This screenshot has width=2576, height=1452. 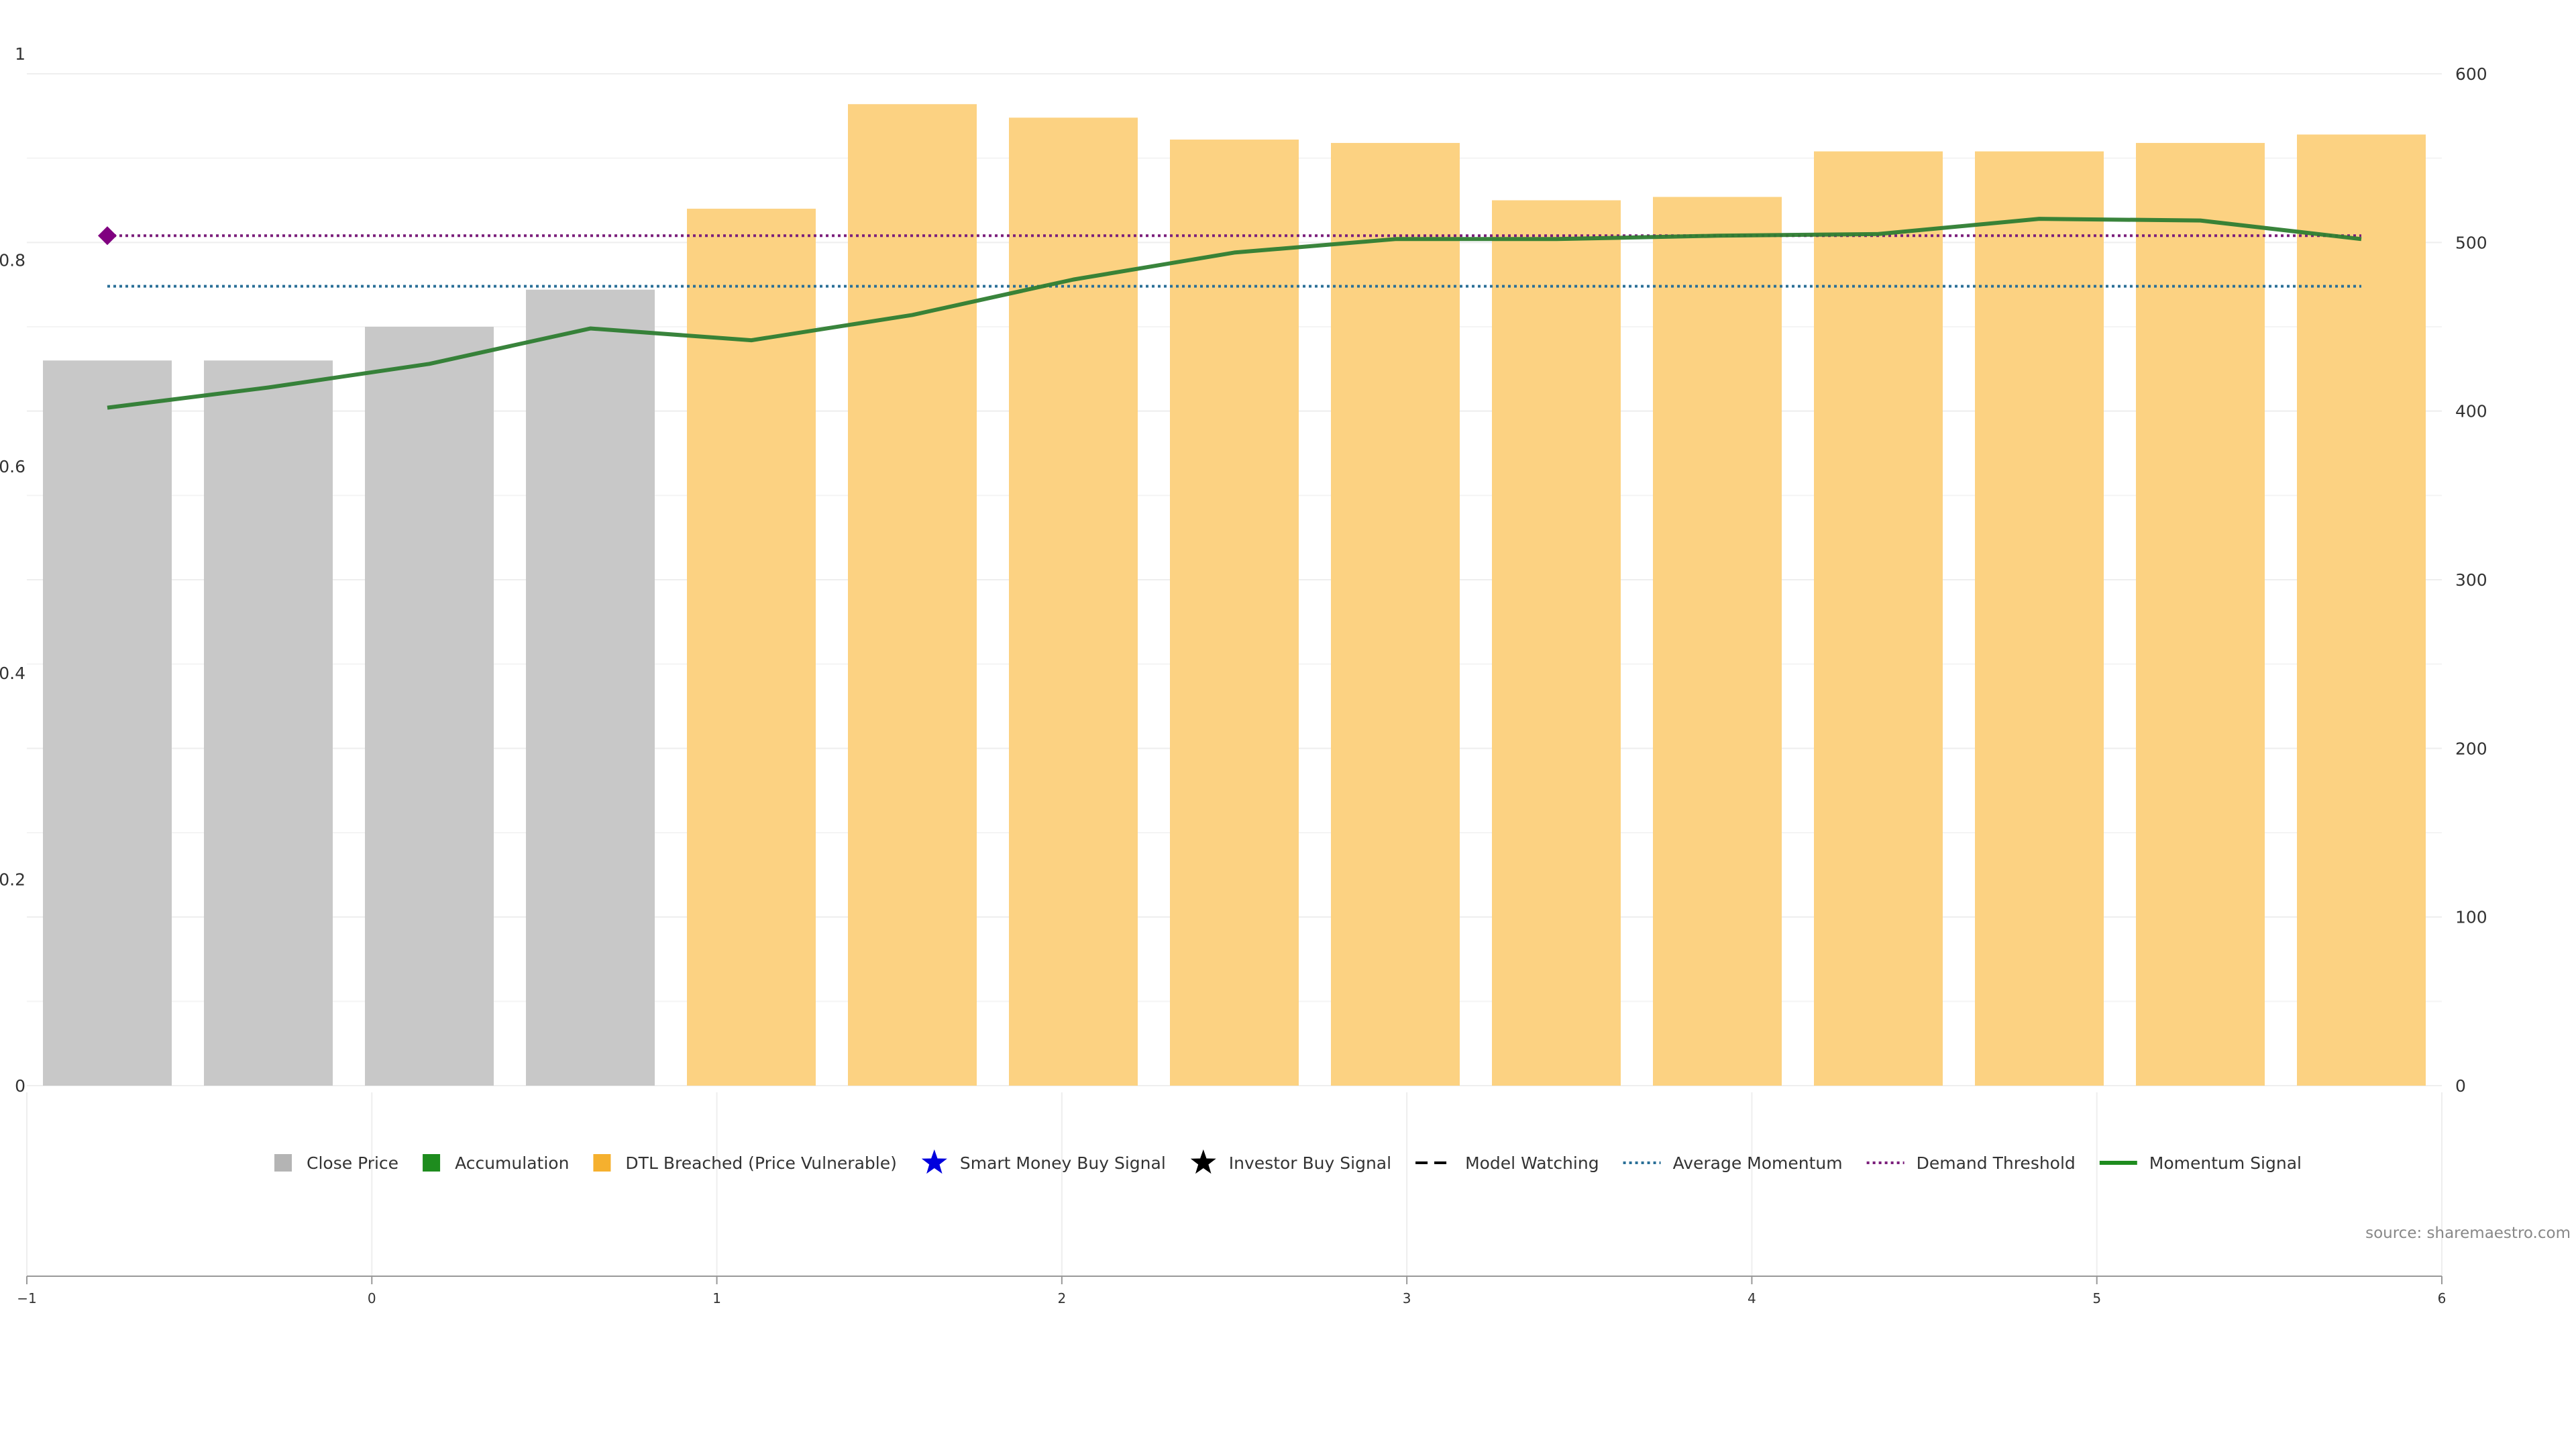 I want to click on left-axis-tick-label: 0.4, so click(x=12, y=674).